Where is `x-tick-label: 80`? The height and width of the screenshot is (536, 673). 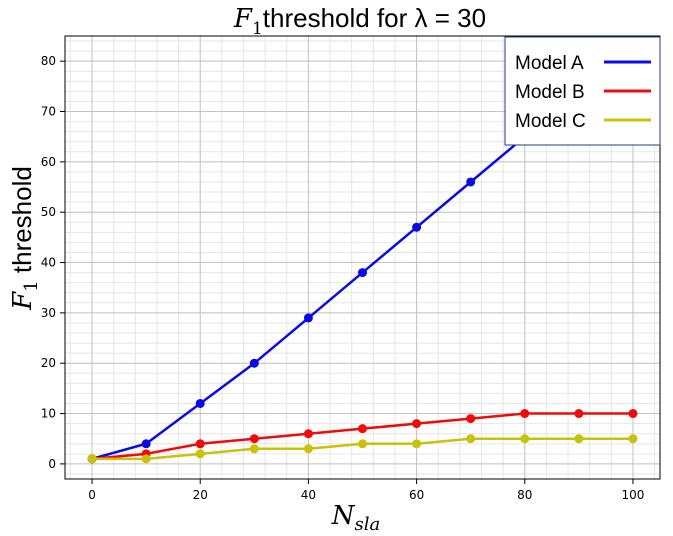 x-tick-label: 80 is located at coordinates (524, 495).